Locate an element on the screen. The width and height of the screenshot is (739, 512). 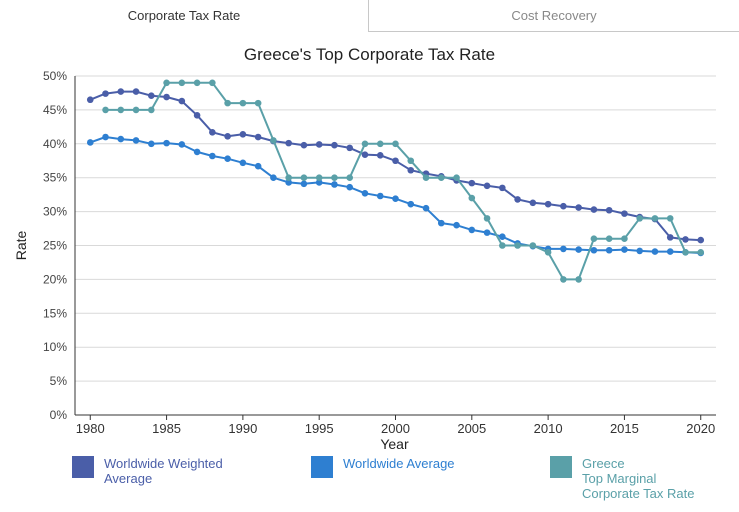
y-tick-label: 10% is located at coordinates (55, 347).